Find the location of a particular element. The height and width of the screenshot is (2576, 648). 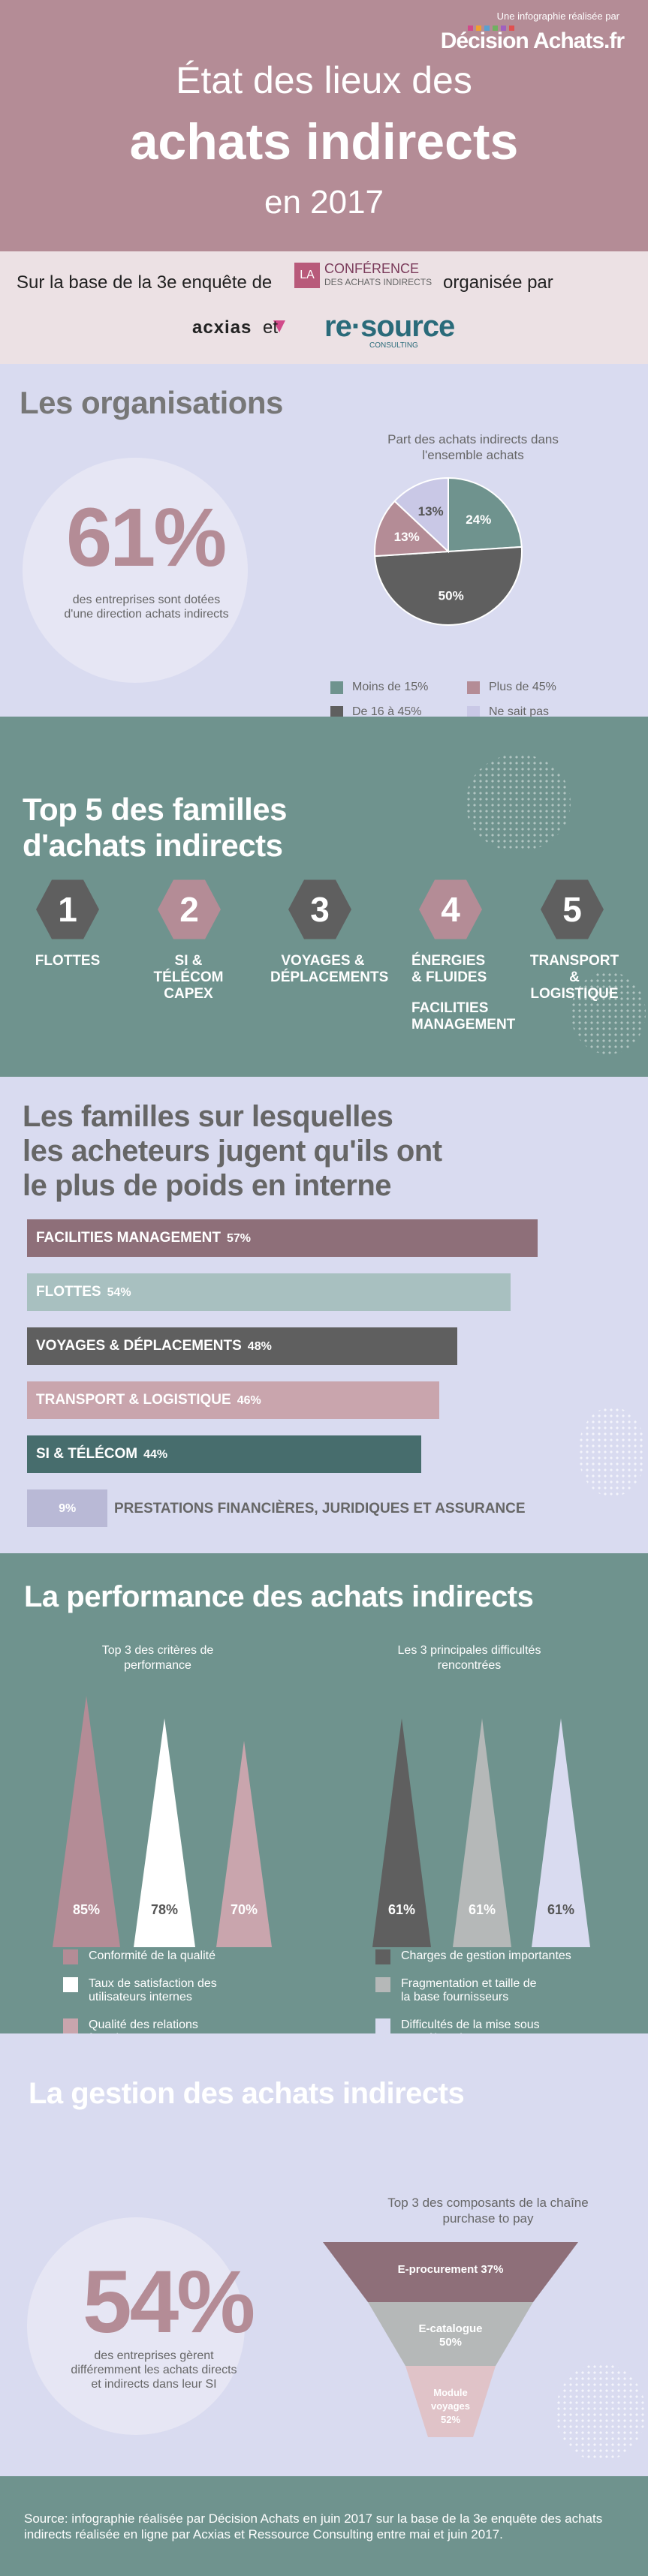

stat-value: 61% is located at coordinates (146, 537).